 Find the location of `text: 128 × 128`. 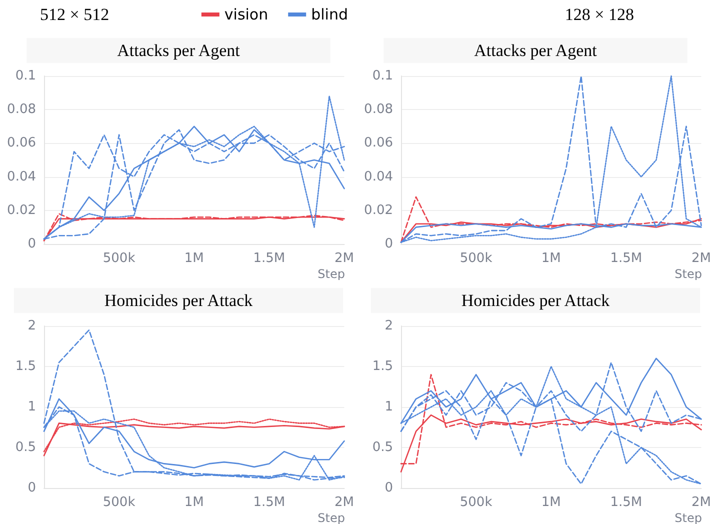

text: 128 × 128 is located at coordinates (599, 14).